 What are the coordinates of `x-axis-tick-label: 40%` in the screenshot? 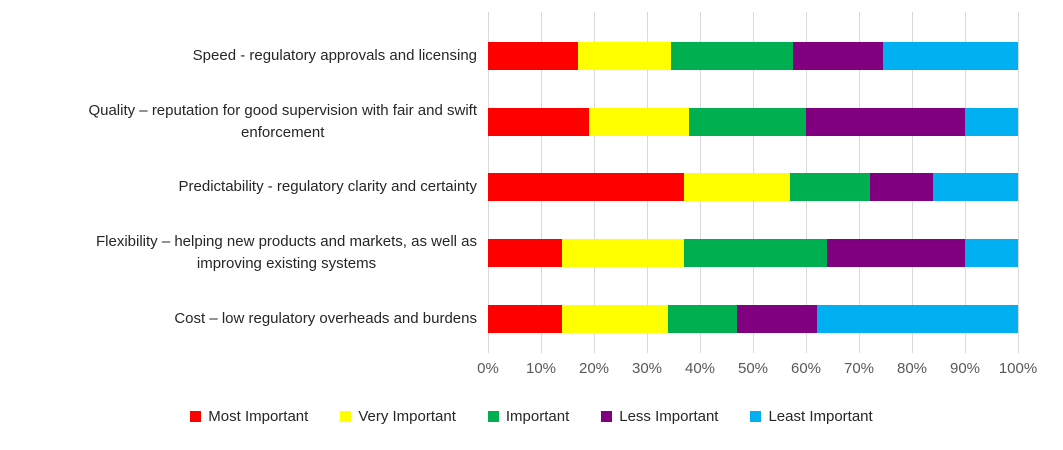 It's located at (700, 368).